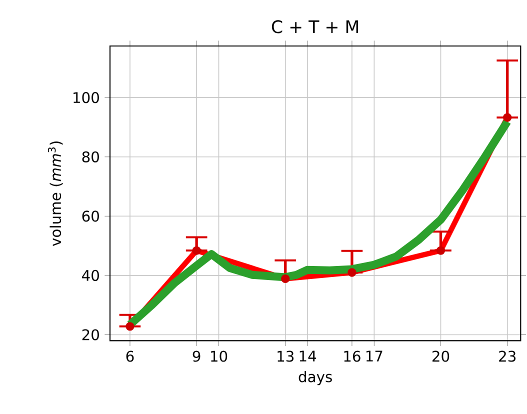  Describe the element at coordinates (507, 356) in the screenshot. I see `x-tick-label: 23` at that location.